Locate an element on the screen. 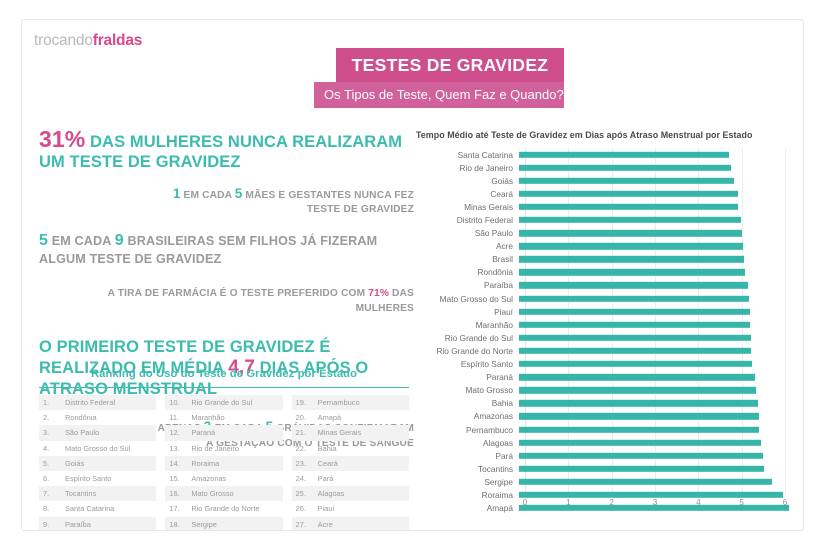 The height and width of the screenshot is (545, 825). chart-x-tick-label: 3 is located at coordinates (655, 502).